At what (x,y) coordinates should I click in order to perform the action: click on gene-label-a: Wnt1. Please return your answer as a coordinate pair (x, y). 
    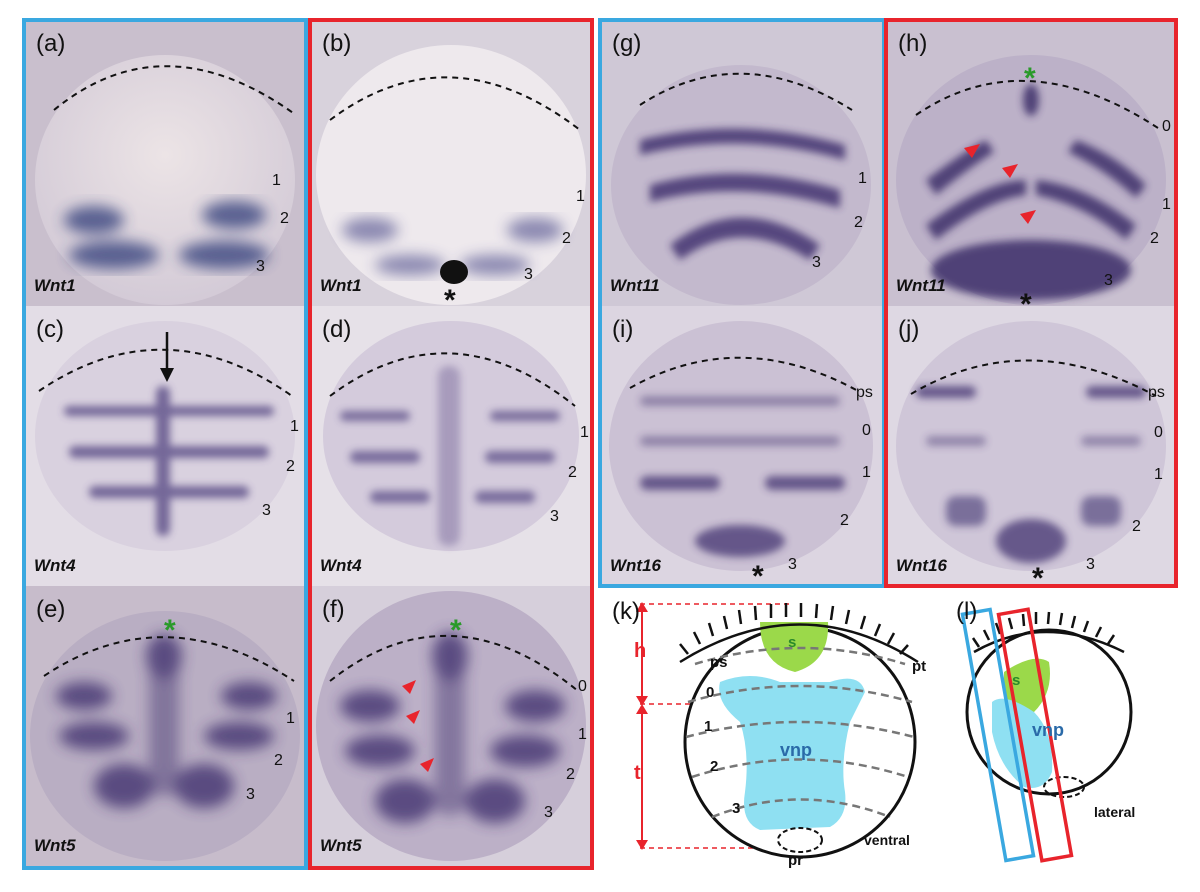
    Looking at the image, I should click on (55, 285).